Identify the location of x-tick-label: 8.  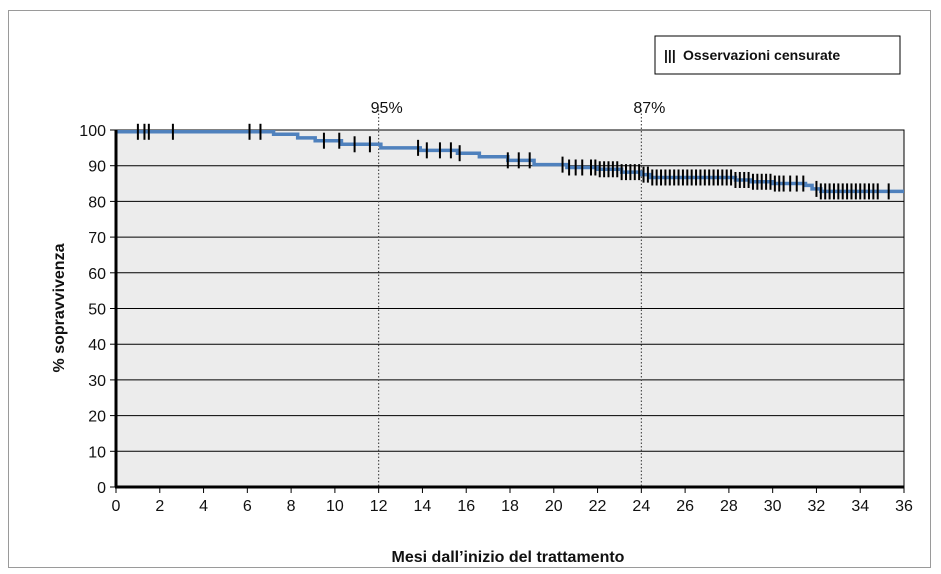
(291, 506).